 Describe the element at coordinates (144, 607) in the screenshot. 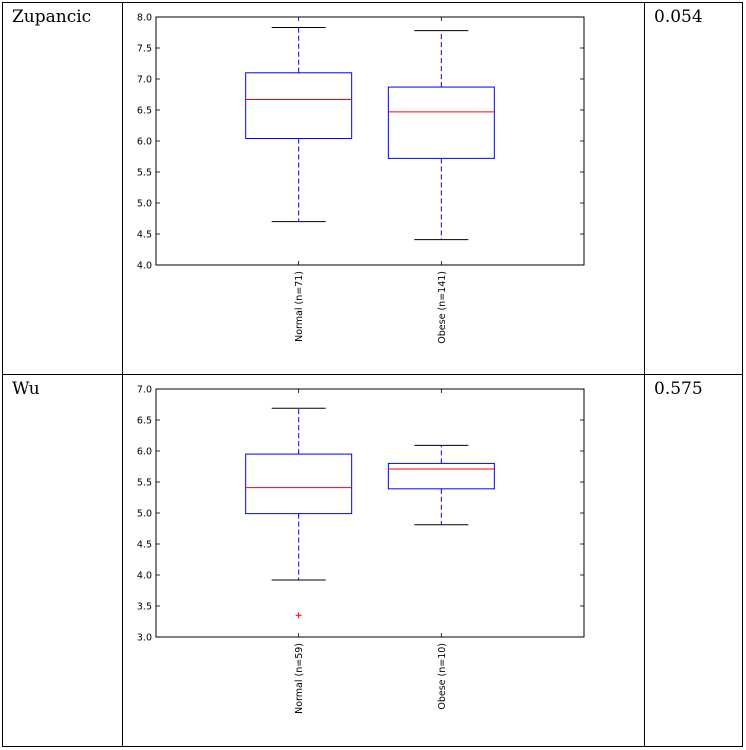

I see `y-tick-label: 3.5` at that location.